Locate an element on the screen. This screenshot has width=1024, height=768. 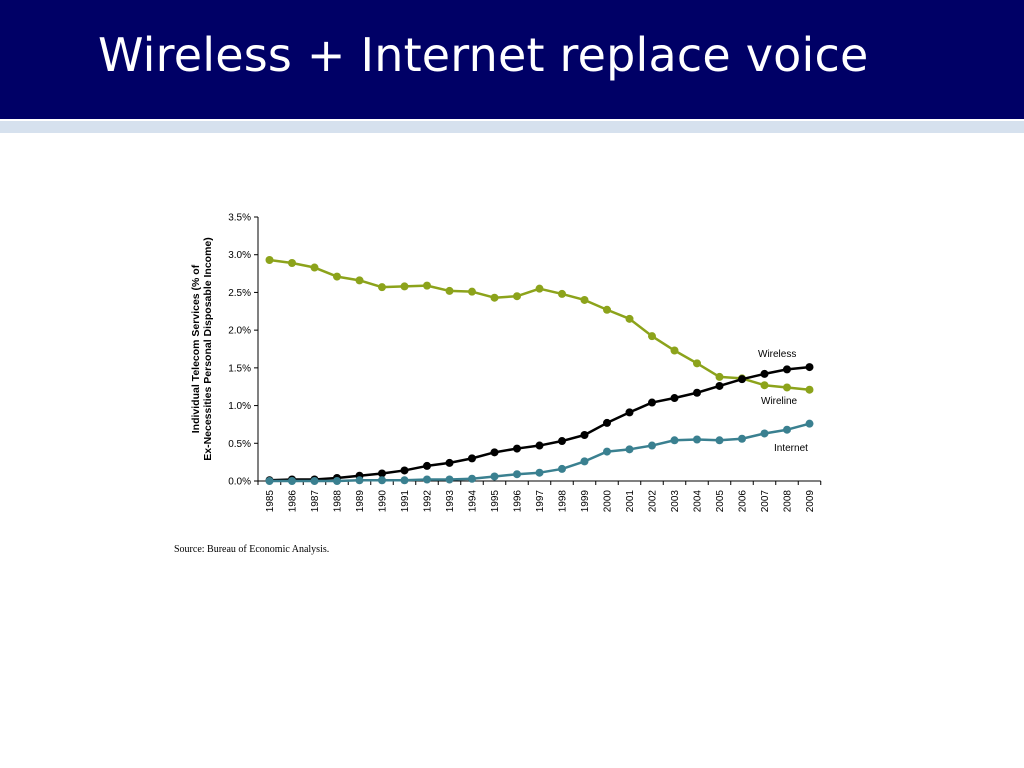
source-note: Source: Bureau of Economic Analysis. is located at coordinates (252, 549).